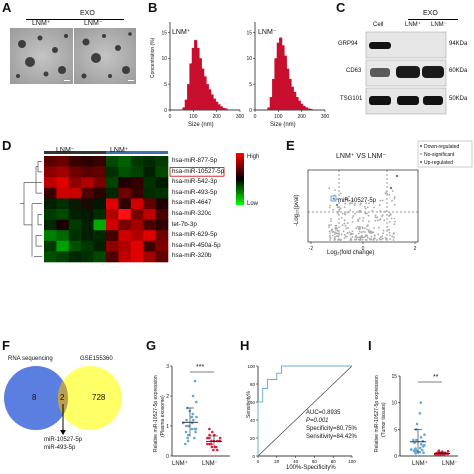  What do you see at coordinates (250, 85) in the screenshot?
I see `ytick-label-right-5: 5` at bounding box center [250, 85].